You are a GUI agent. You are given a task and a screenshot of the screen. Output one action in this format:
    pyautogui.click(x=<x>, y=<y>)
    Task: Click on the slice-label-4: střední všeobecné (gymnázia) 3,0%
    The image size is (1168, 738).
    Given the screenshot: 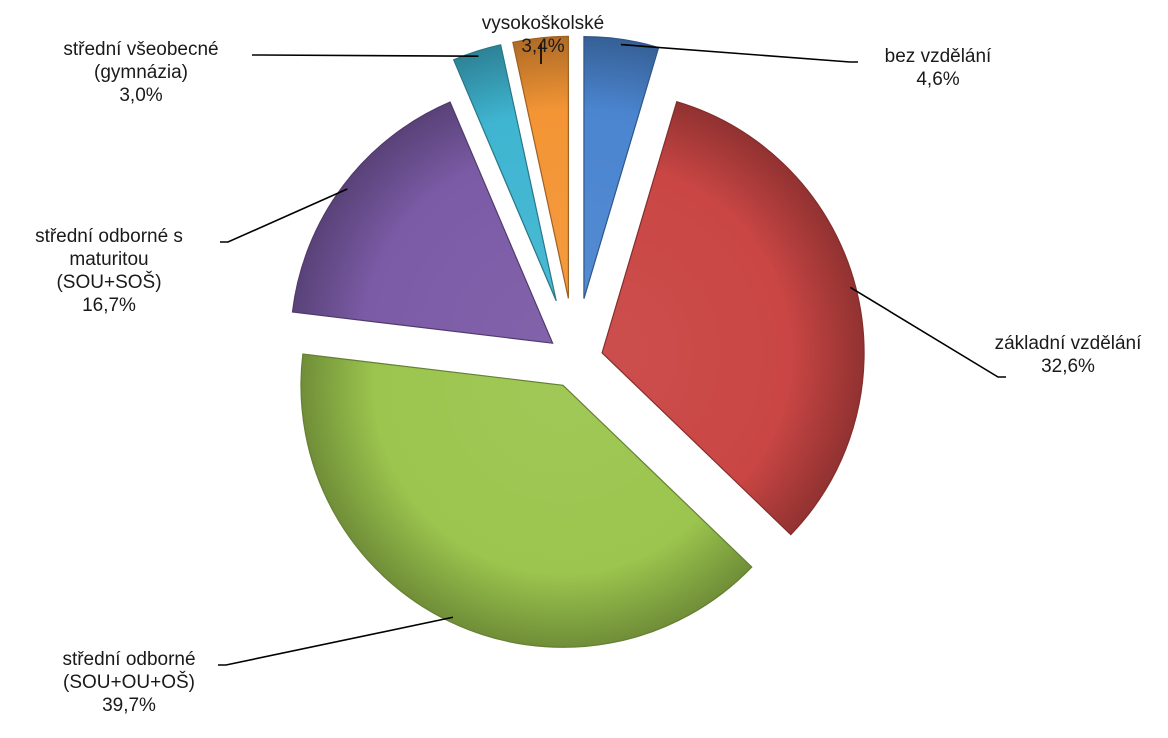 What is the action you would take?
    pyautogui.click(x=140, y=72)
    